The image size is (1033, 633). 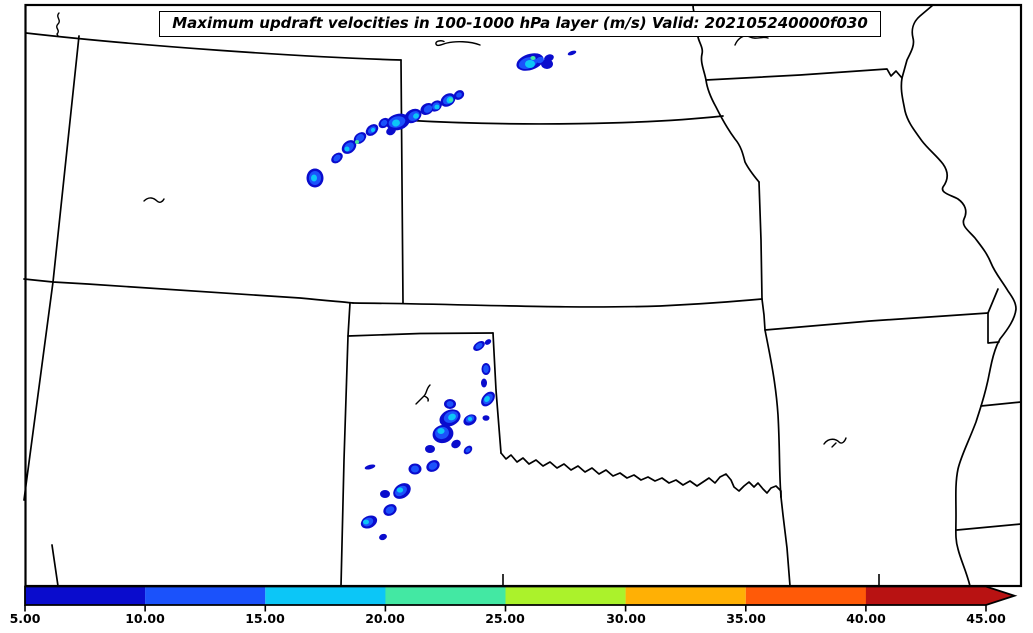 What do you see at coordinates (25, 618) in the screenshot?
I see `colorbar-tick-label: 5.00` at bounding box center [25, 618].